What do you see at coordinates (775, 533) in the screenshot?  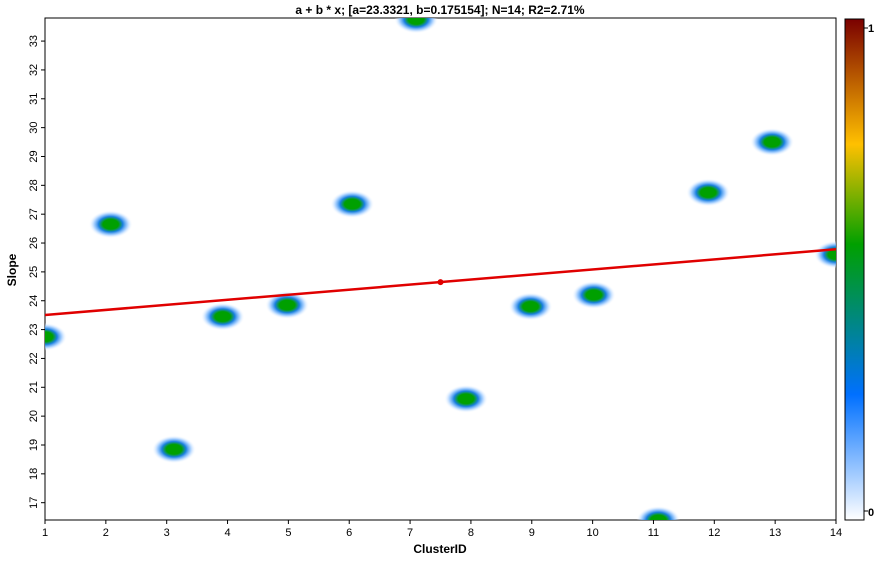 I see `x-tick-label-13: 13` at bounding box center [775, 533].